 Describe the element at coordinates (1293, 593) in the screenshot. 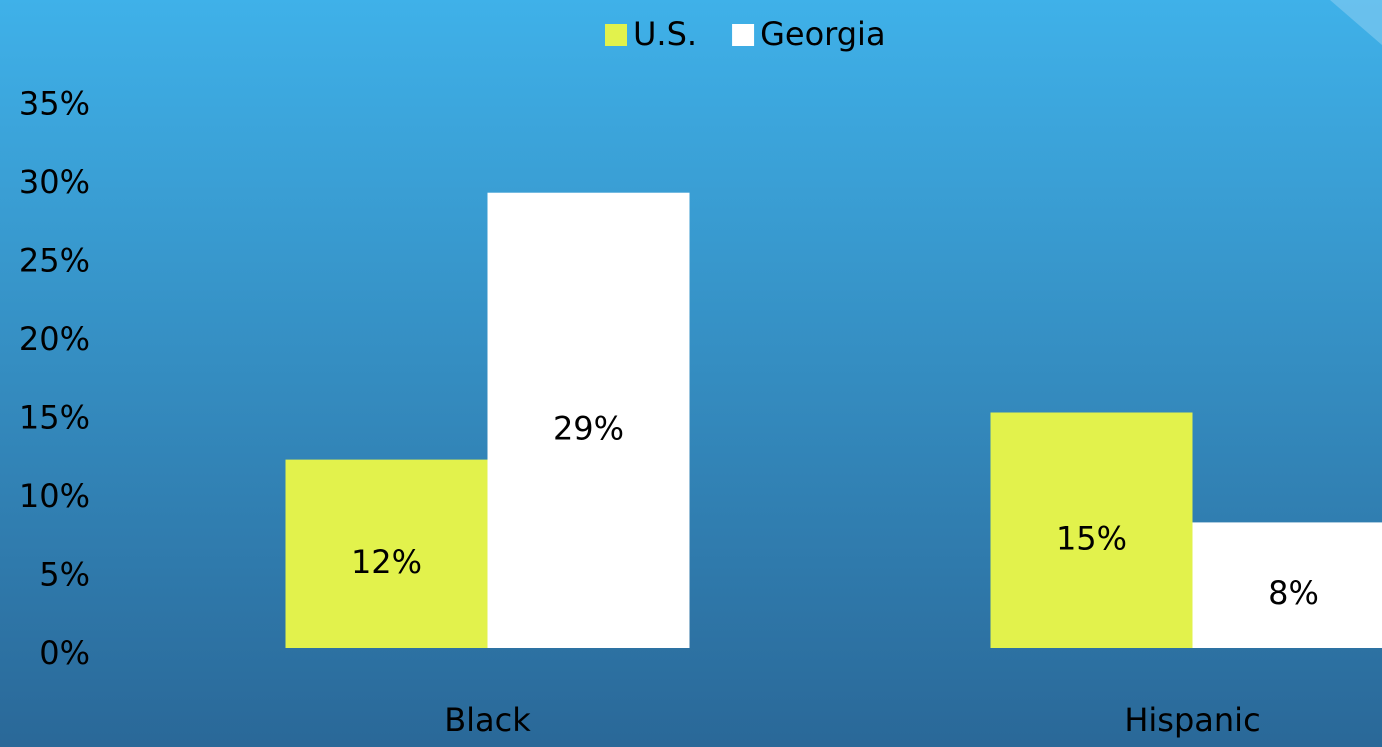

I see `value-label: 8%` at that location.